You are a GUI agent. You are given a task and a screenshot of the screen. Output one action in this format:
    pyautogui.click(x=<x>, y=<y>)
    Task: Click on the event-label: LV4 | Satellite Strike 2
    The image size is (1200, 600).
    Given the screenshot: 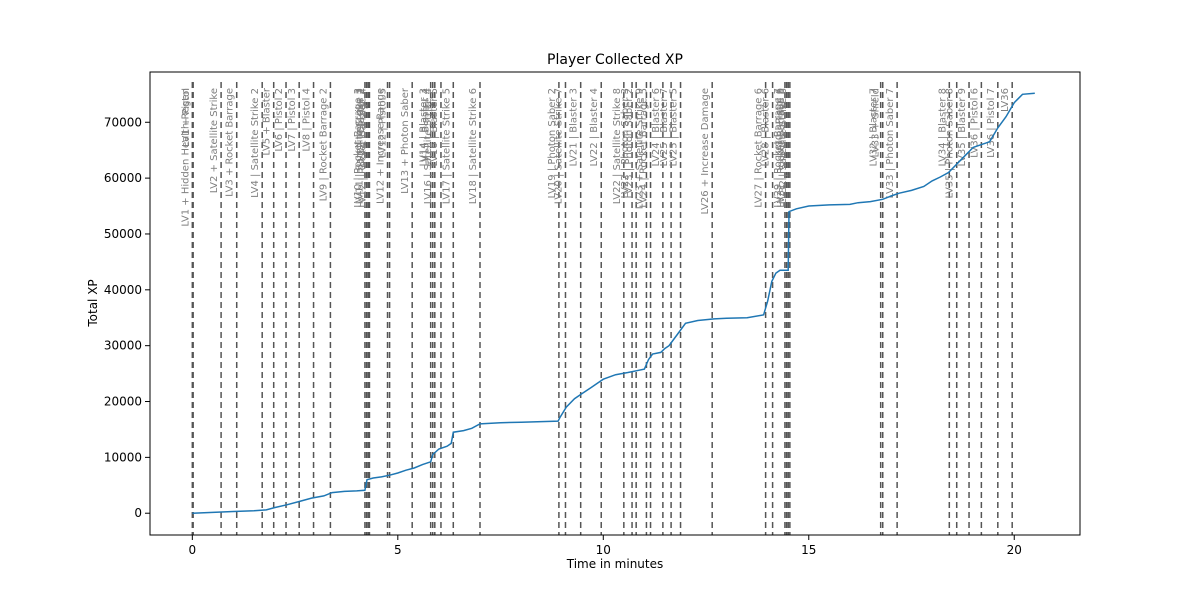 What is the action you would take?
    pyautogui.click(x=255, y=143)
    